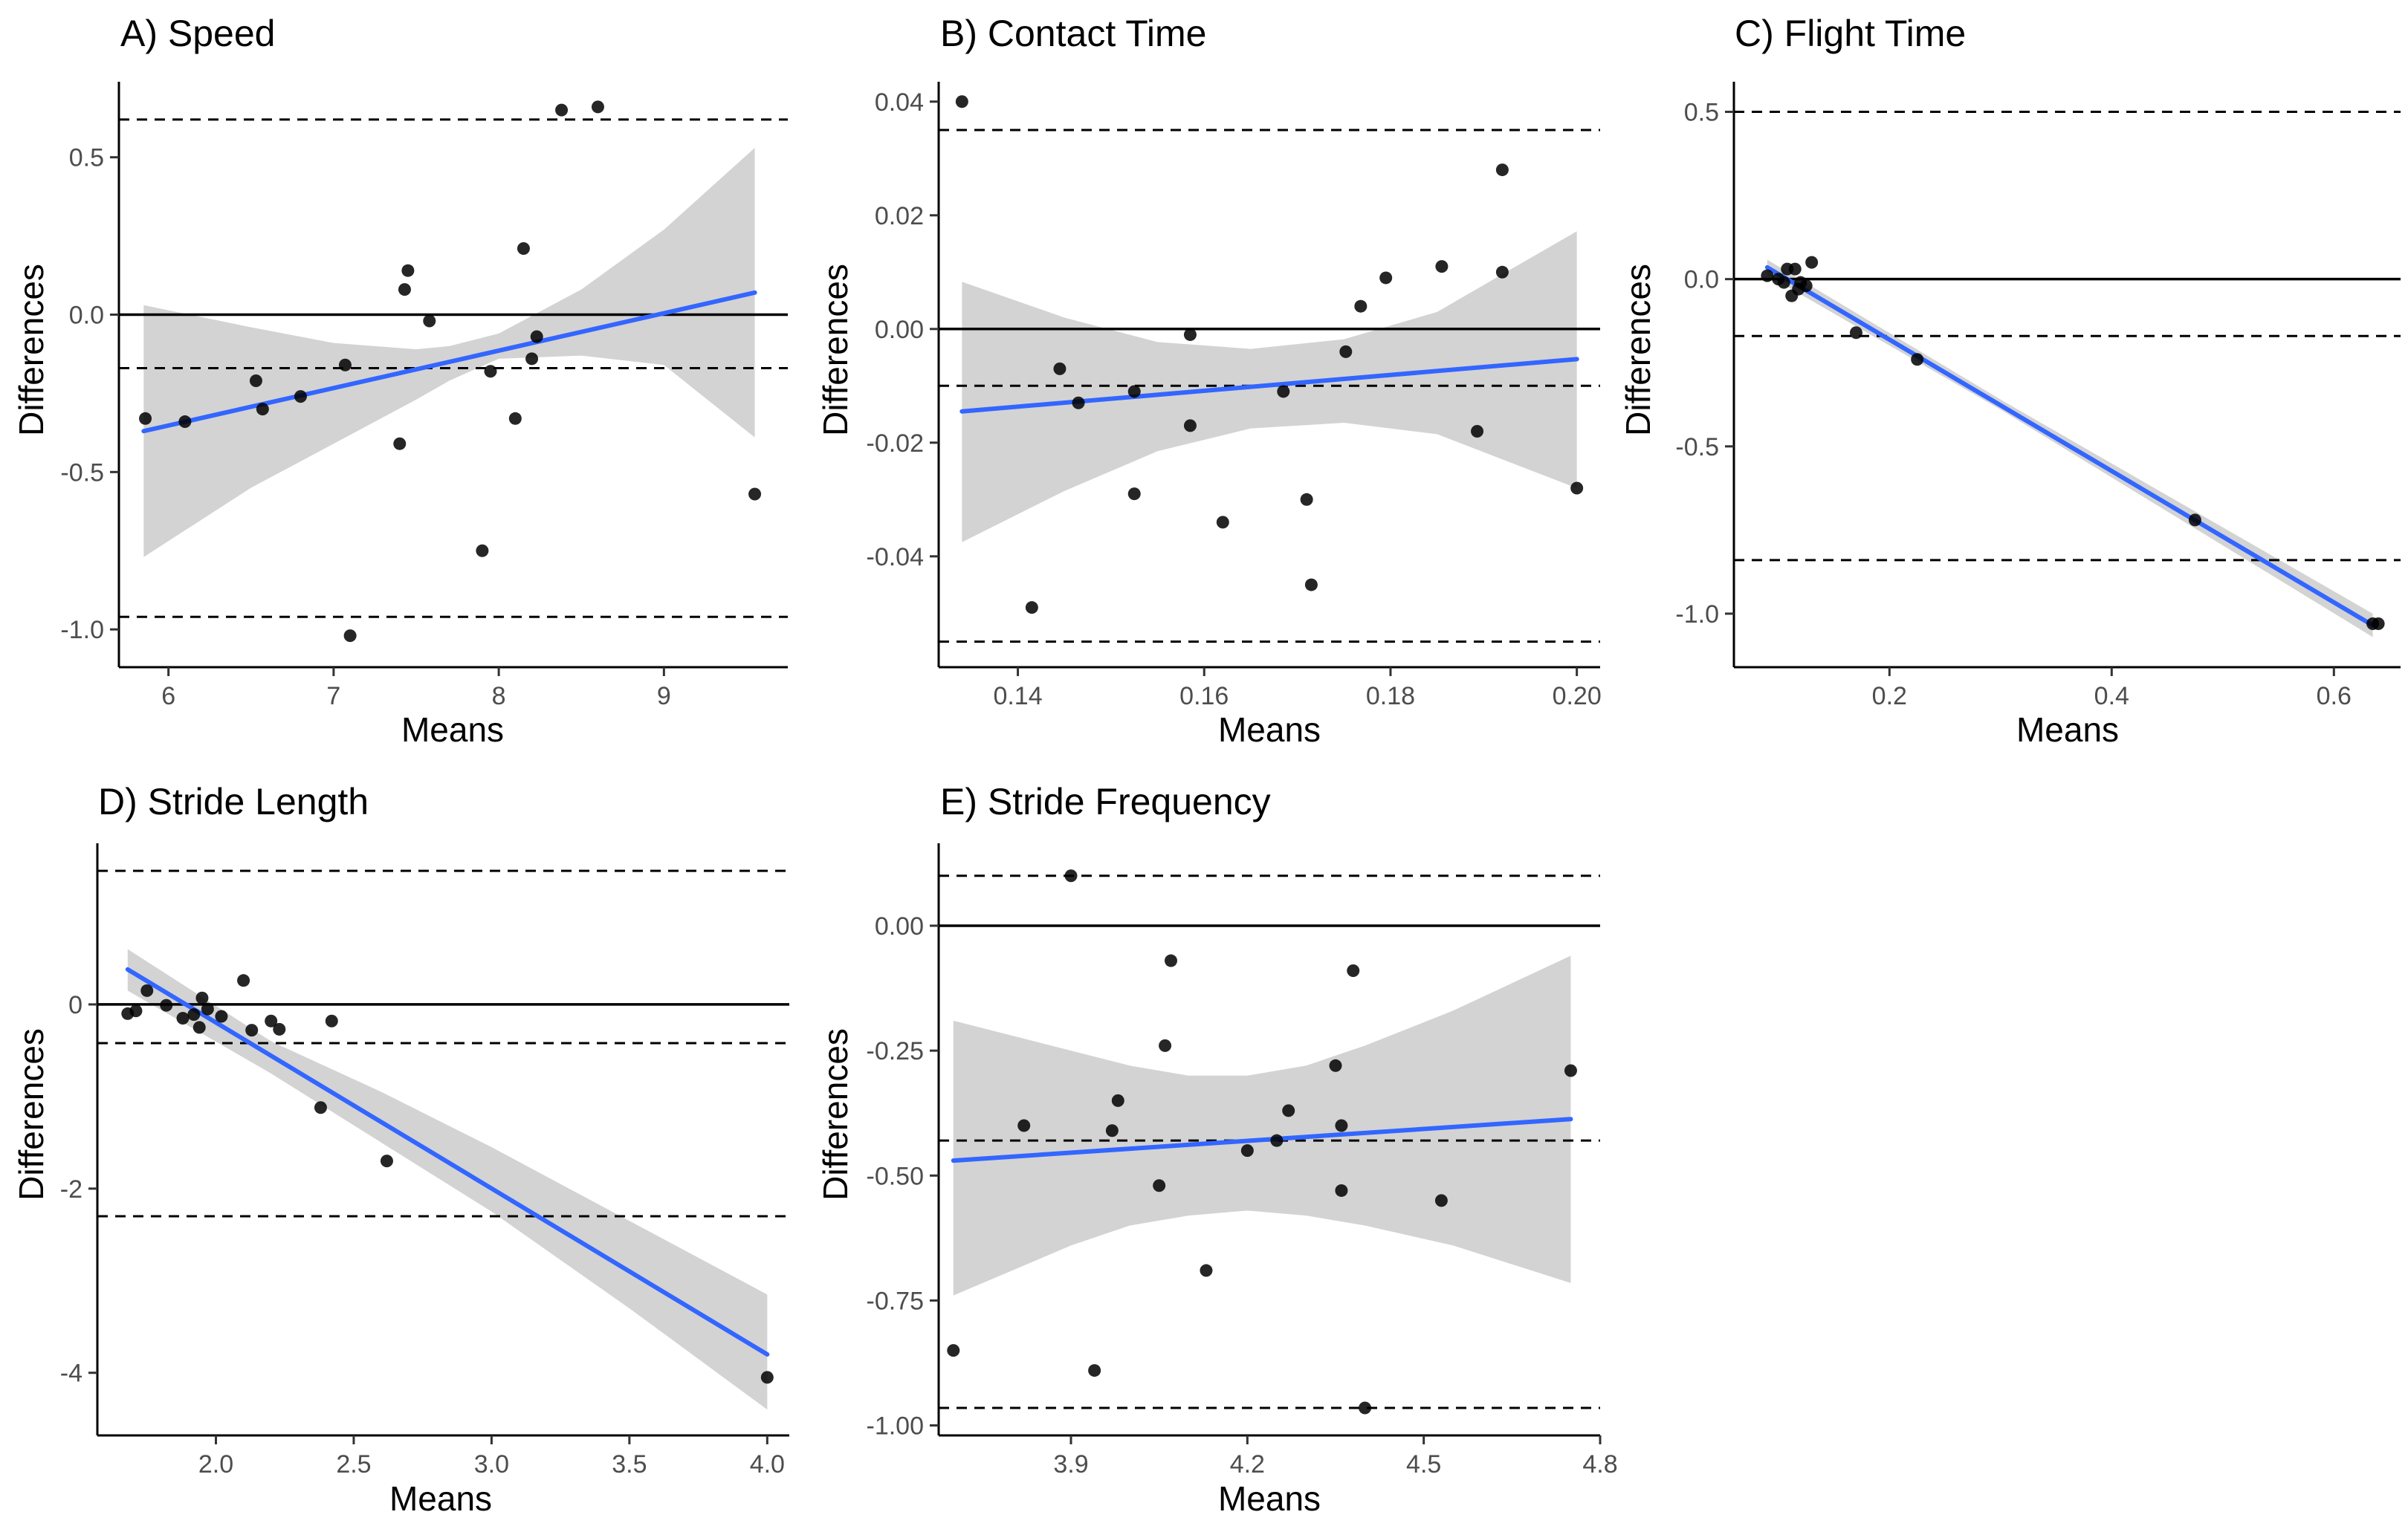 The height and width of the screenshot is (1532, 2408). What do you see at coordinates (1391, 696) in the screenshot?
I see `x-tick-label: 0.18` at bounding box center [1391, 696].